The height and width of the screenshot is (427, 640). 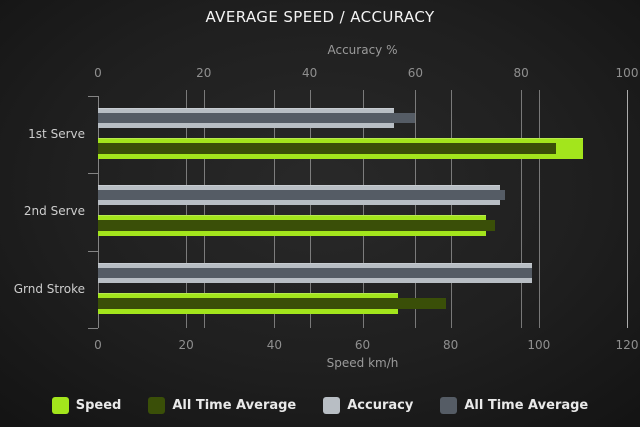 I want to click on bottom-axis-tick-label: 80, so click(x=451, y=345).